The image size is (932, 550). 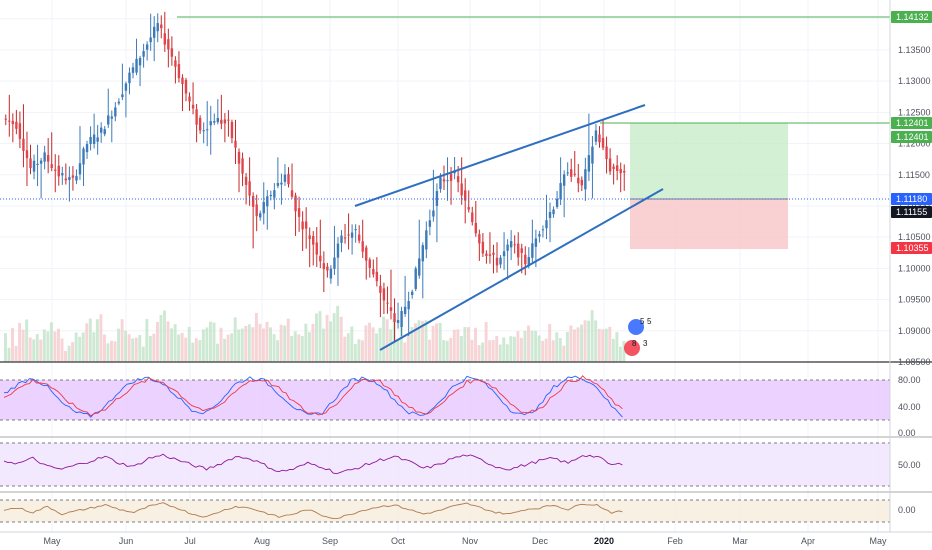 I want to click on flag-icon, so click(x=636, y=327).